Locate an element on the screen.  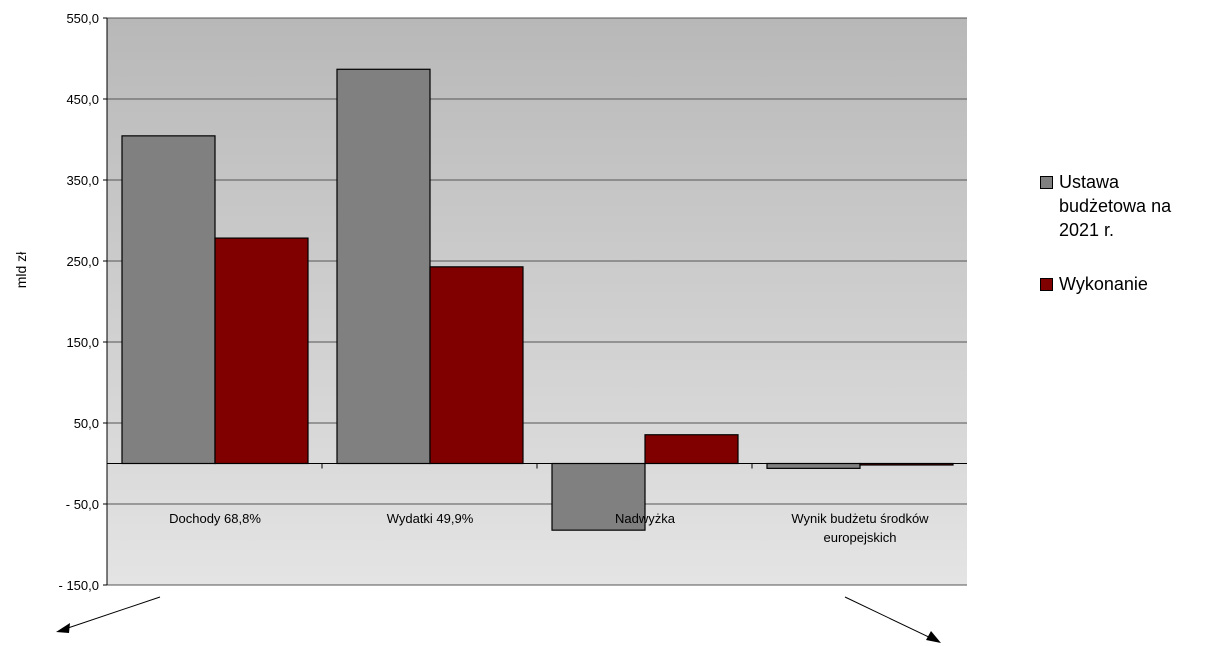
category-label: Nadwyżka is located at coordinates (645, 518).